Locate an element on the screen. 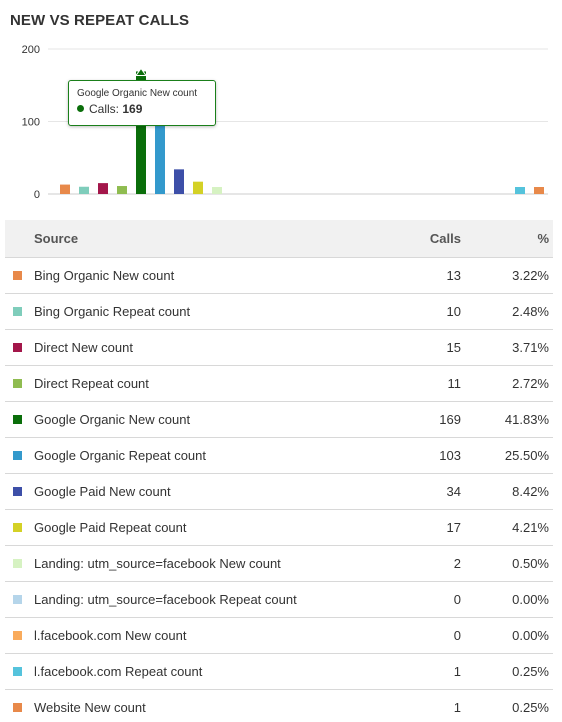 This screenshot has height=722, width=562. tooltip-value: 169 is located at coordinates (132, 109).